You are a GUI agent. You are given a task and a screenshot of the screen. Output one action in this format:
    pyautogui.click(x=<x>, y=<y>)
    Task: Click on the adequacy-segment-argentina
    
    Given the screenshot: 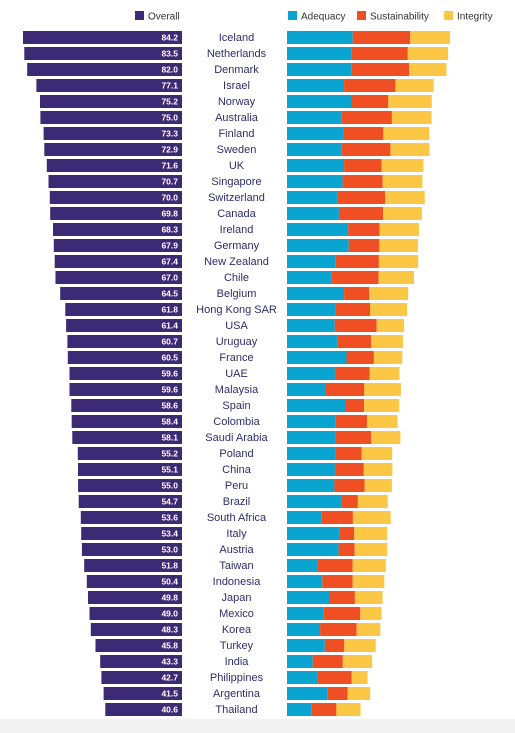 What is the action you would take?
    pyautogui.click(x=307, y=693)
    